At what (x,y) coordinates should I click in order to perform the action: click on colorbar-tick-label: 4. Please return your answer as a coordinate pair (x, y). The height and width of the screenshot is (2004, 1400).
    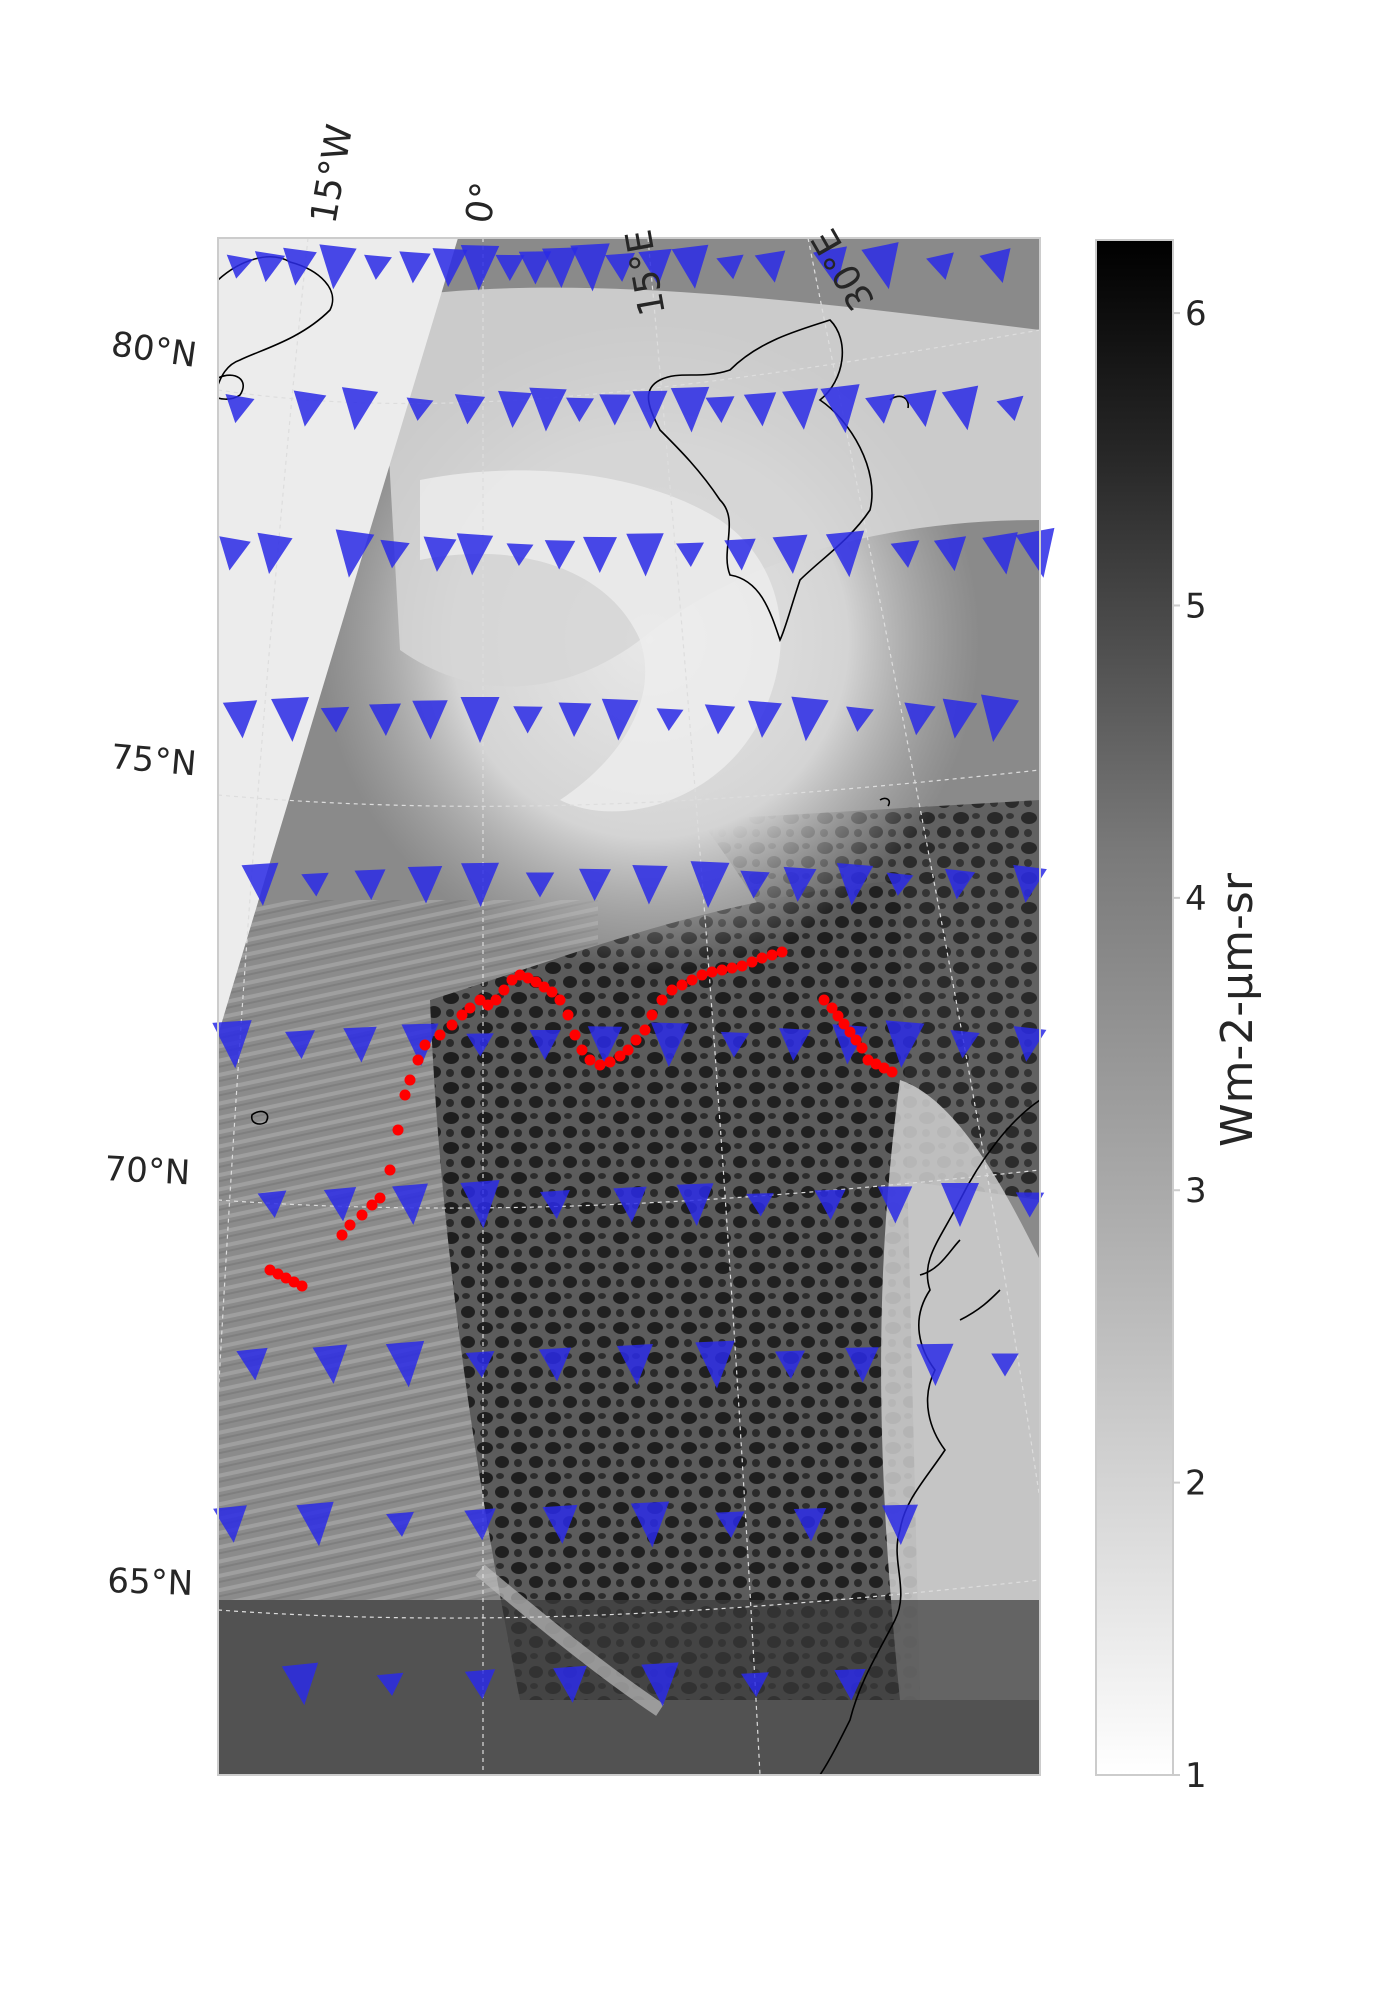
    Looking at the image, I should click on (1196, 899).